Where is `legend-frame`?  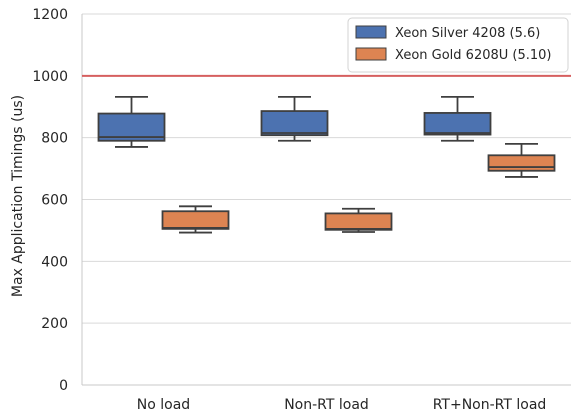
legend-frame is located at coordinates (458, 45).